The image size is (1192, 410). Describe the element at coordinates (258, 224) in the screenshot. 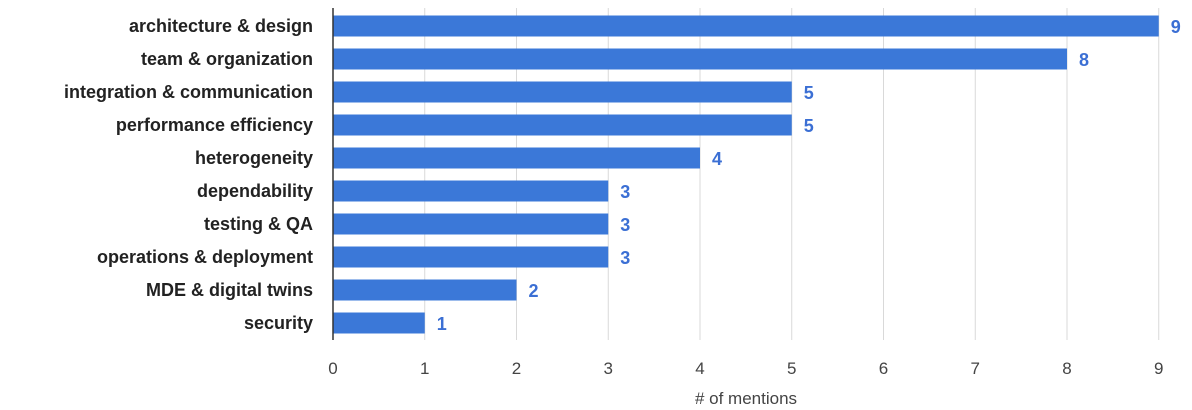

I see `category-label: testing & QA` at that location.